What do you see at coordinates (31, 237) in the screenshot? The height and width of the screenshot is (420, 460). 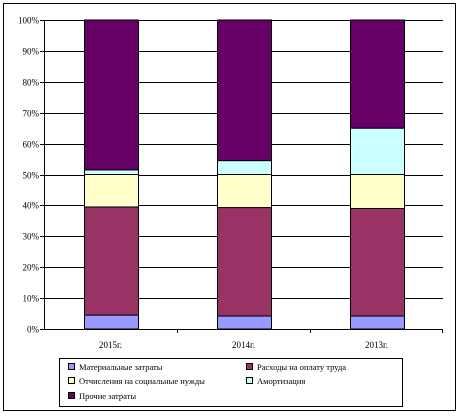 I see `y-tick-label: 30%` at bounding box center [31, 237].